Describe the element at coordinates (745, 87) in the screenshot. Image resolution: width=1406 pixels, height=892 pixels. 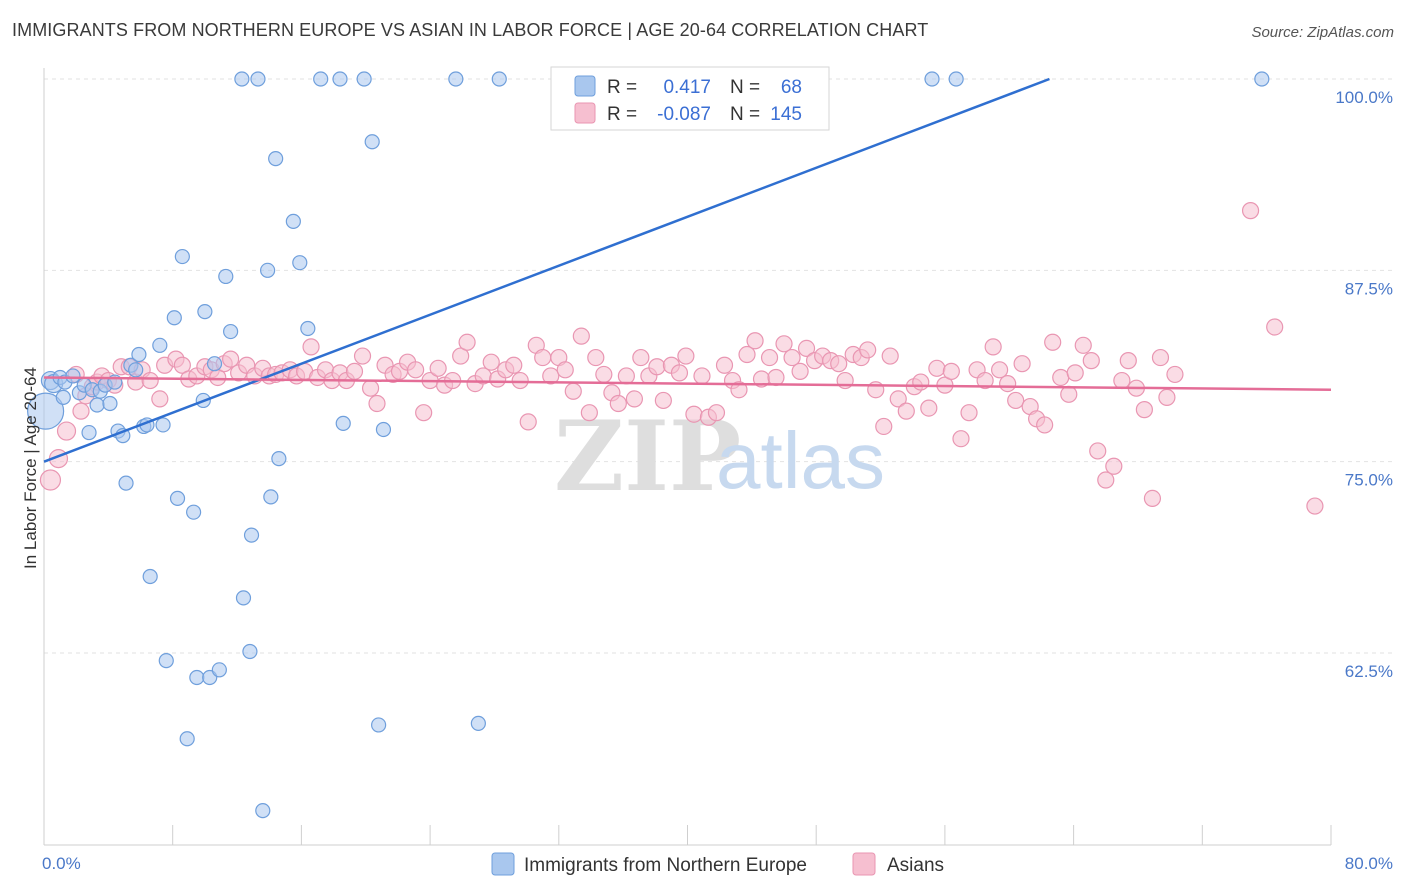
I see `legend-n-label-1: N =` at that location.